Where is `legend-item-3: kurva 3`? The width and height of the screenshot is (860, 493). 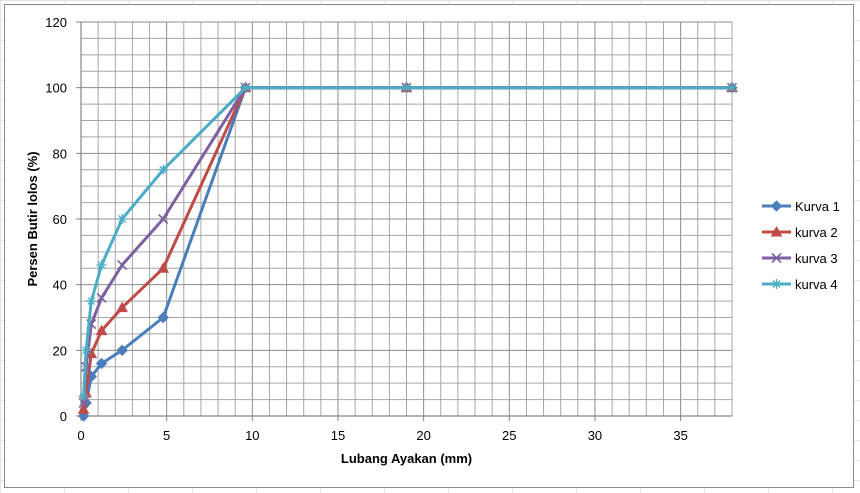 legend-item-3: kurva 3 is located at coordinates (800, 258).